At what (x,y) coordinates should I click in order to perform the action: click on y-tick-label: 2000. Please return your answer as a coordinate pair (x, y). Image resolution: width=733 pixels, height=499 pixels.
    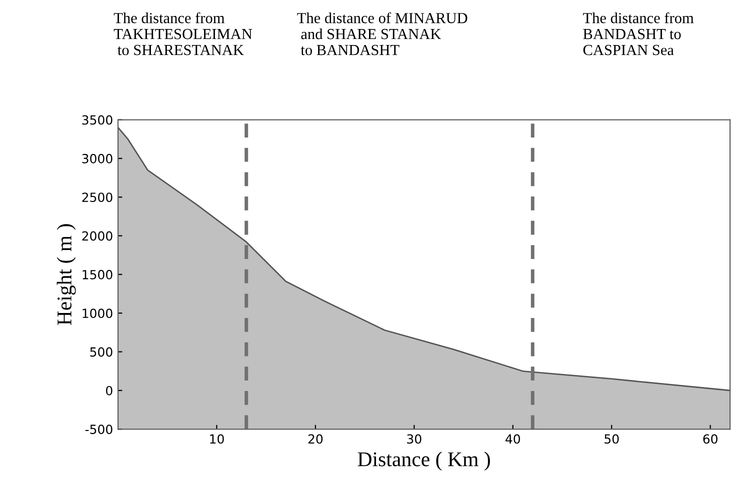
    Looking at the image, I should click on (97, 236).